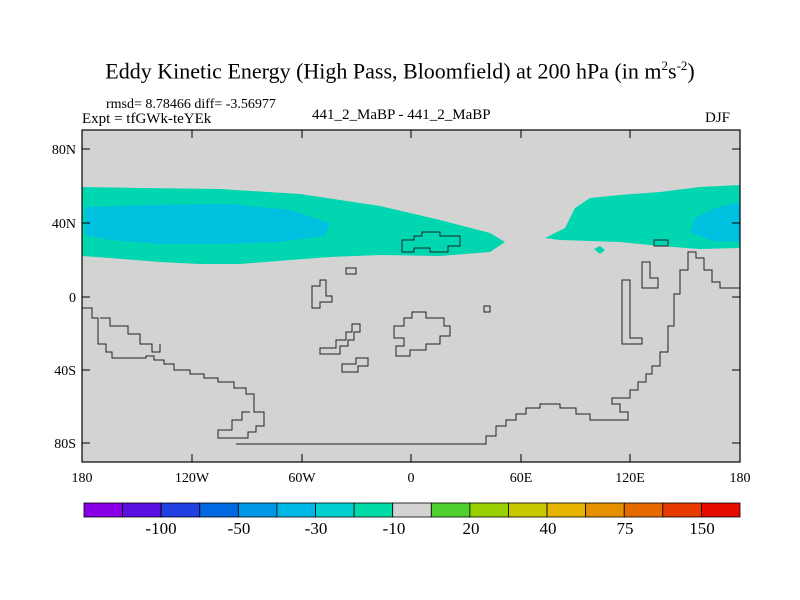 The height and width of the screenshot is (600, 800). I want to click on title-sup-2: -2, so click(682, 65).